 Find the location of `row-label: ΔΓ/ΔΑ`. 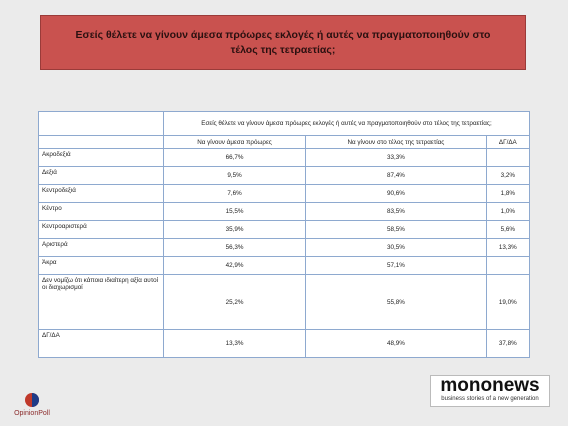

row-label: ΔΓ/ΔΑ is located at coordinates (101, 343).